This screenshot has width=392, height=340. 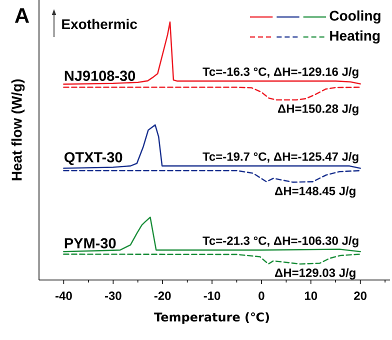 I want to click on annotation: ΔH=150.28 J/g, so click(x=318, y=110).